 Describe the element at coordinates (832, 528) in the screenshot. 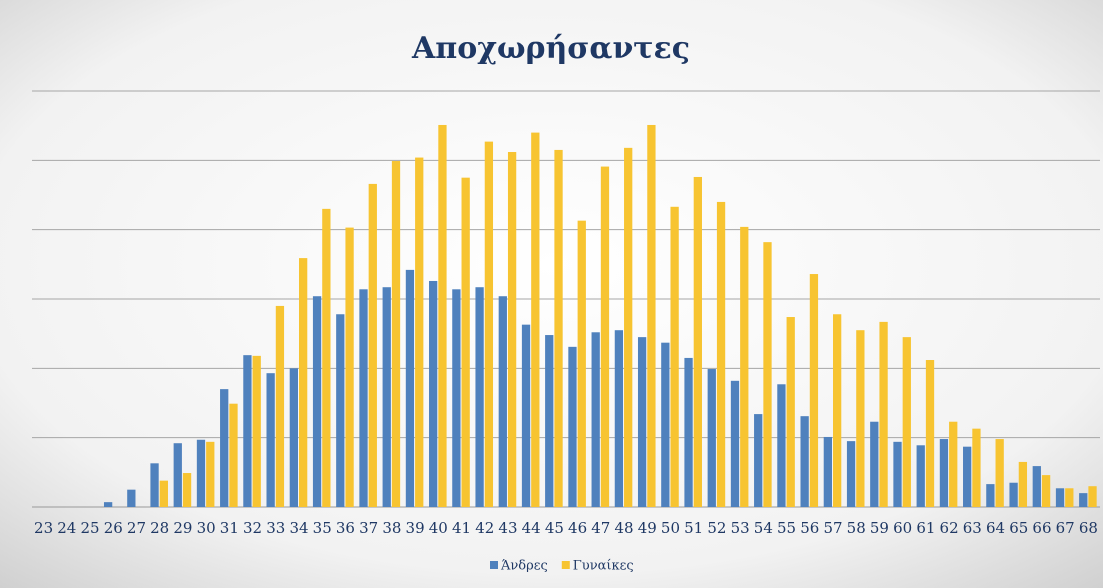

I see `x-tick-label: 57` at that location.